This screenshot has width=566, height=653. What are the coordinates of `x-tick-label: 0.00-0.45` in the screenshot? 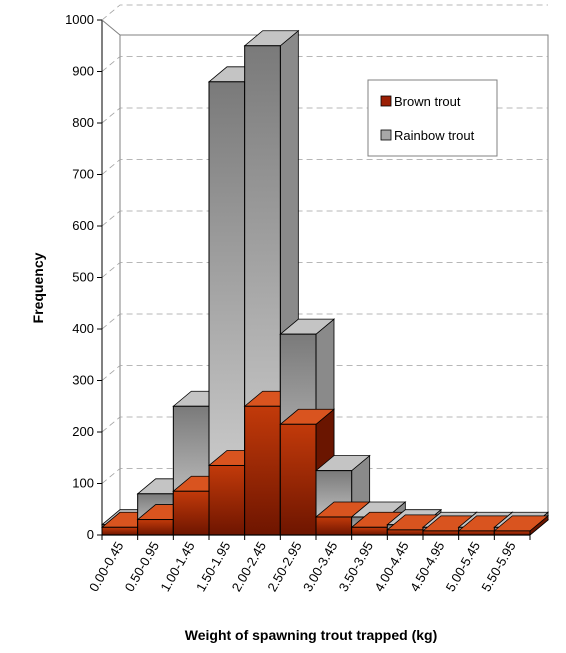 It's located at (106, 566).